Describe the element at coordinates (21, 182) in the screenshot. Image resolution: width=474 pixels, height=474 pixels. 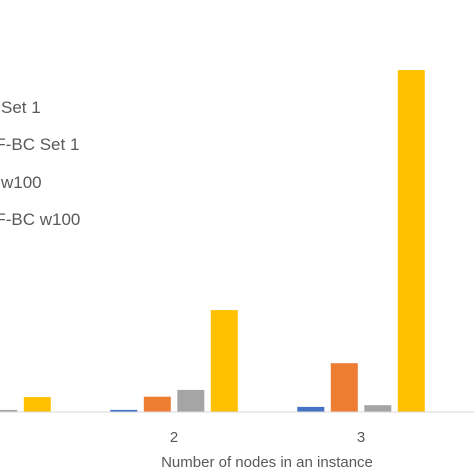
I see `legend-entry-d-w100: D w100` at that location.